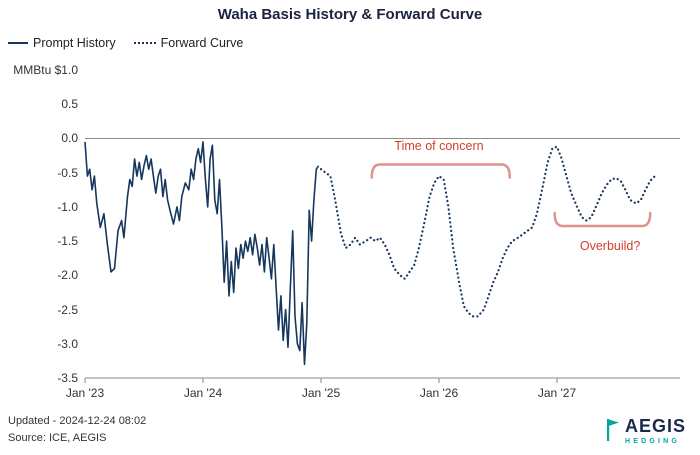  Describe the element at coordinates (69, 104) in the screenshot. I see `y-axis-label: 0.5` at that location.